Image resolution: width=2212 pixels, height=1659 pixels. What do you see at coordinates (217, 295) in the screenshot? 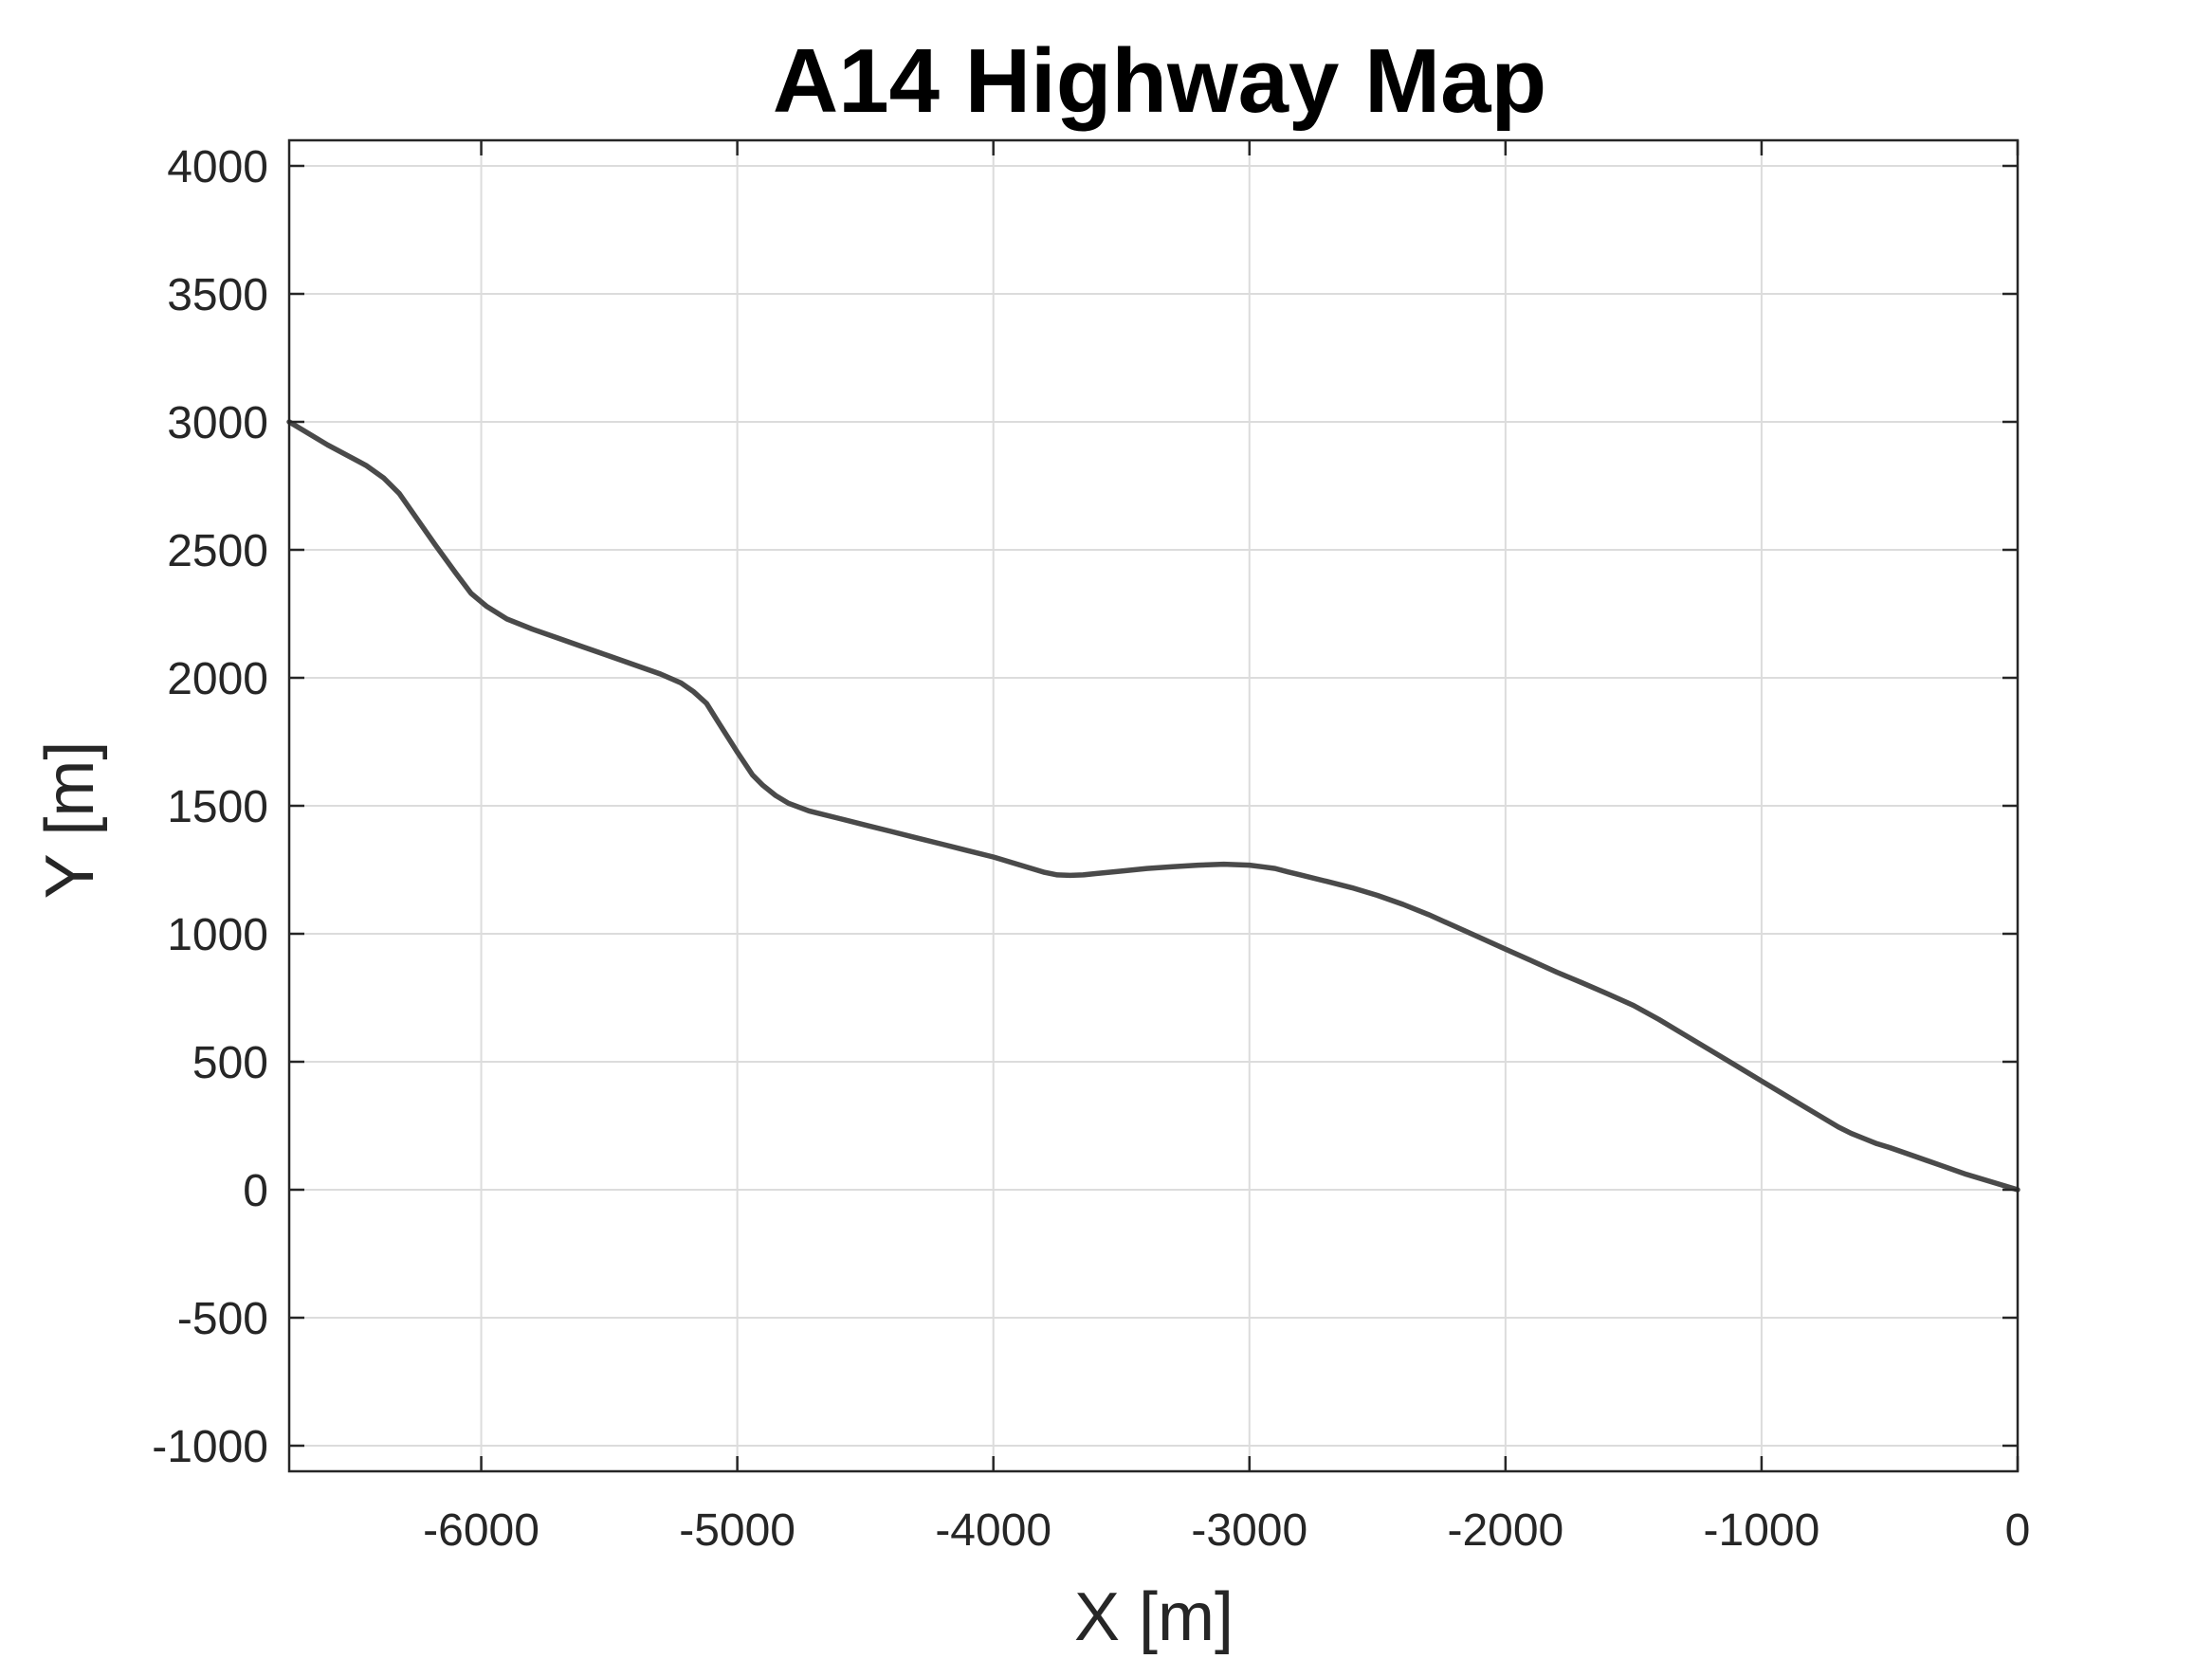
I see `y-tick-label: 3500` at bounding box center [217, 295].